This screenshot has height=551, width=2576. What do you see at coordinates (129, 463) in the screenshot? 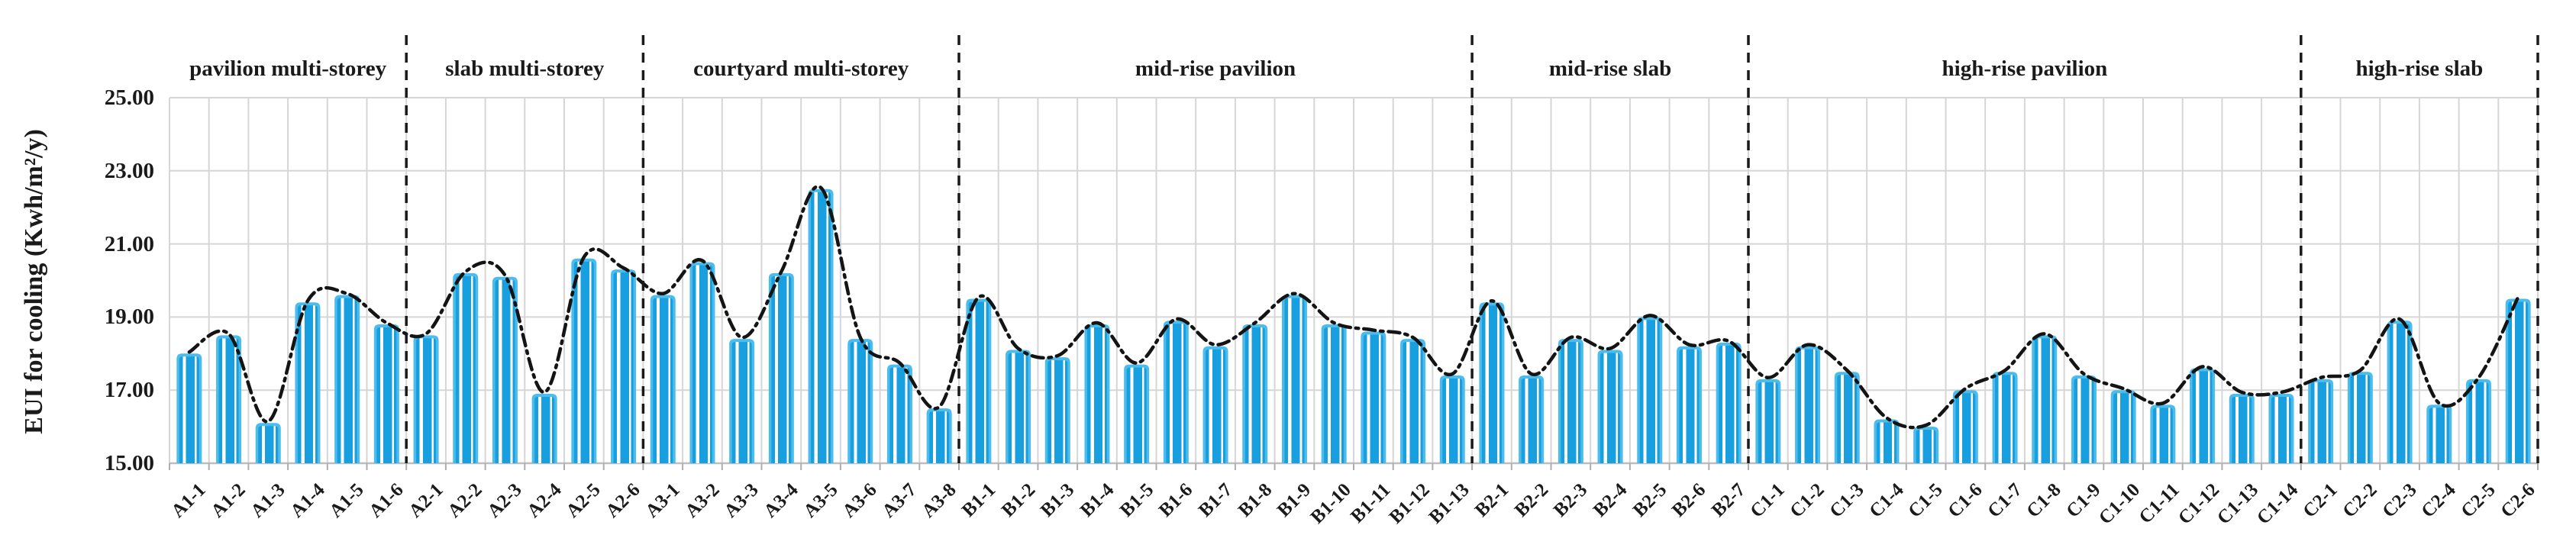
I see `y-tick-label: 15.00` at bounding box center [129, 463].